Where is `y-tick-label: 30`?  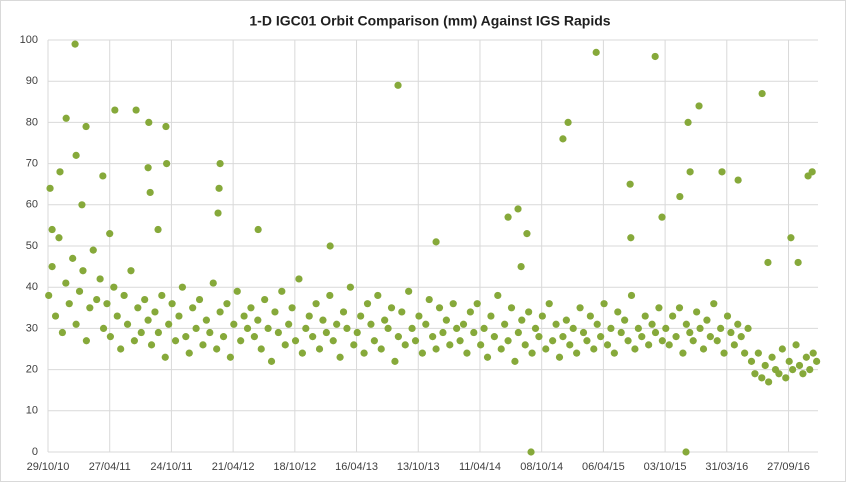
y-tick-label: 30 is located at coordinates (32, 328).